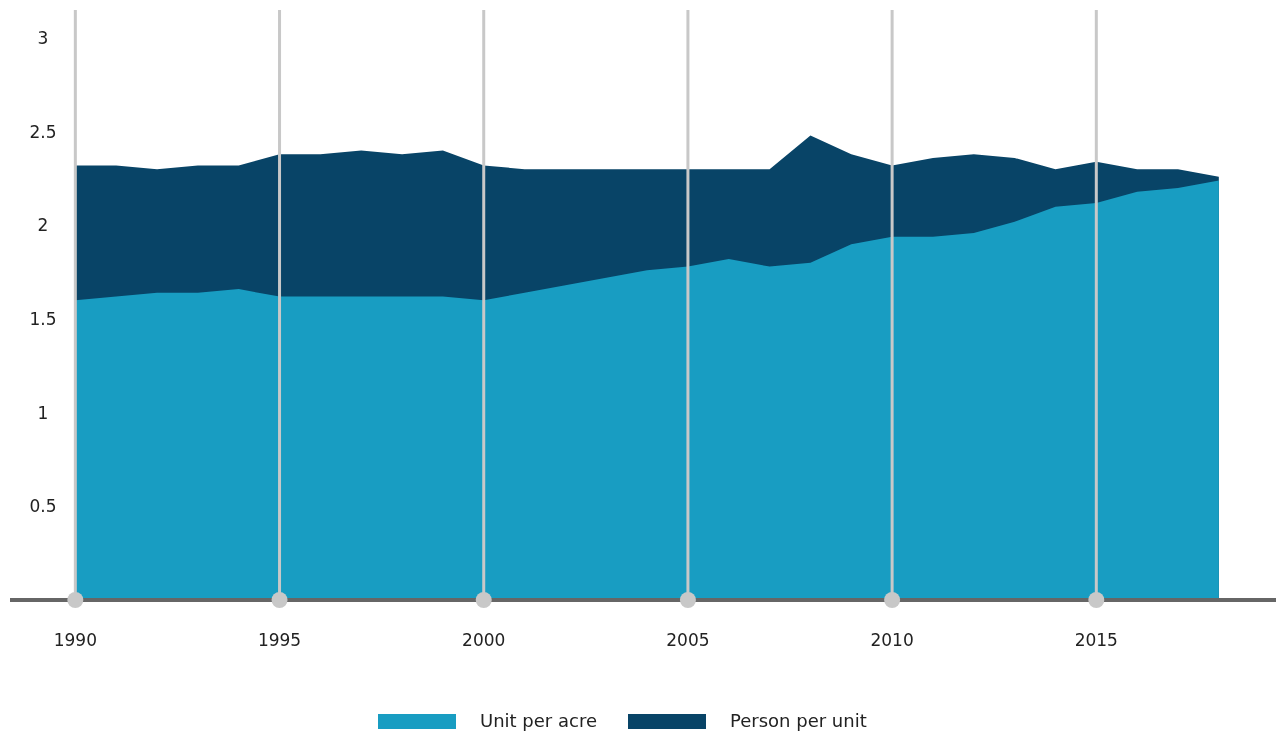 This screenshot has width=1276, height=733. I want to click on x-tick-label: 2005, so click(688, 640).